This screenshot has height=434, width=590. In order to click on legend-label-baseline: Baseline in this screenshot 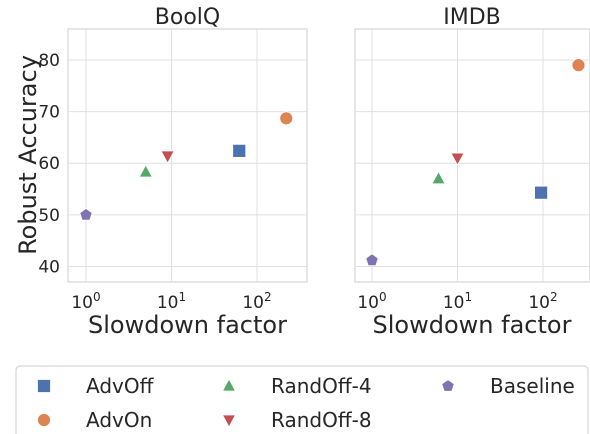, I will do `click(532, 386)`.